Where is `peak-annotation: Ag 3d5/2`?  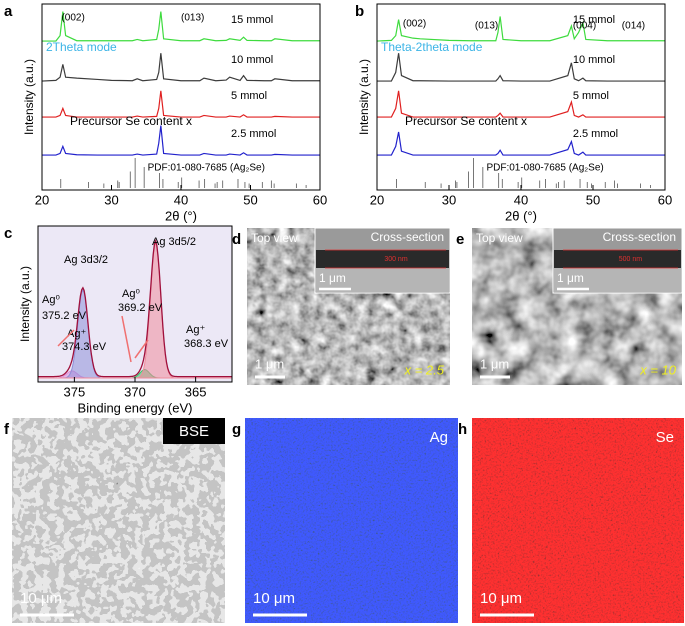
peak-annotation: Ag 3d5/2 is located at coordinates (174, 242).